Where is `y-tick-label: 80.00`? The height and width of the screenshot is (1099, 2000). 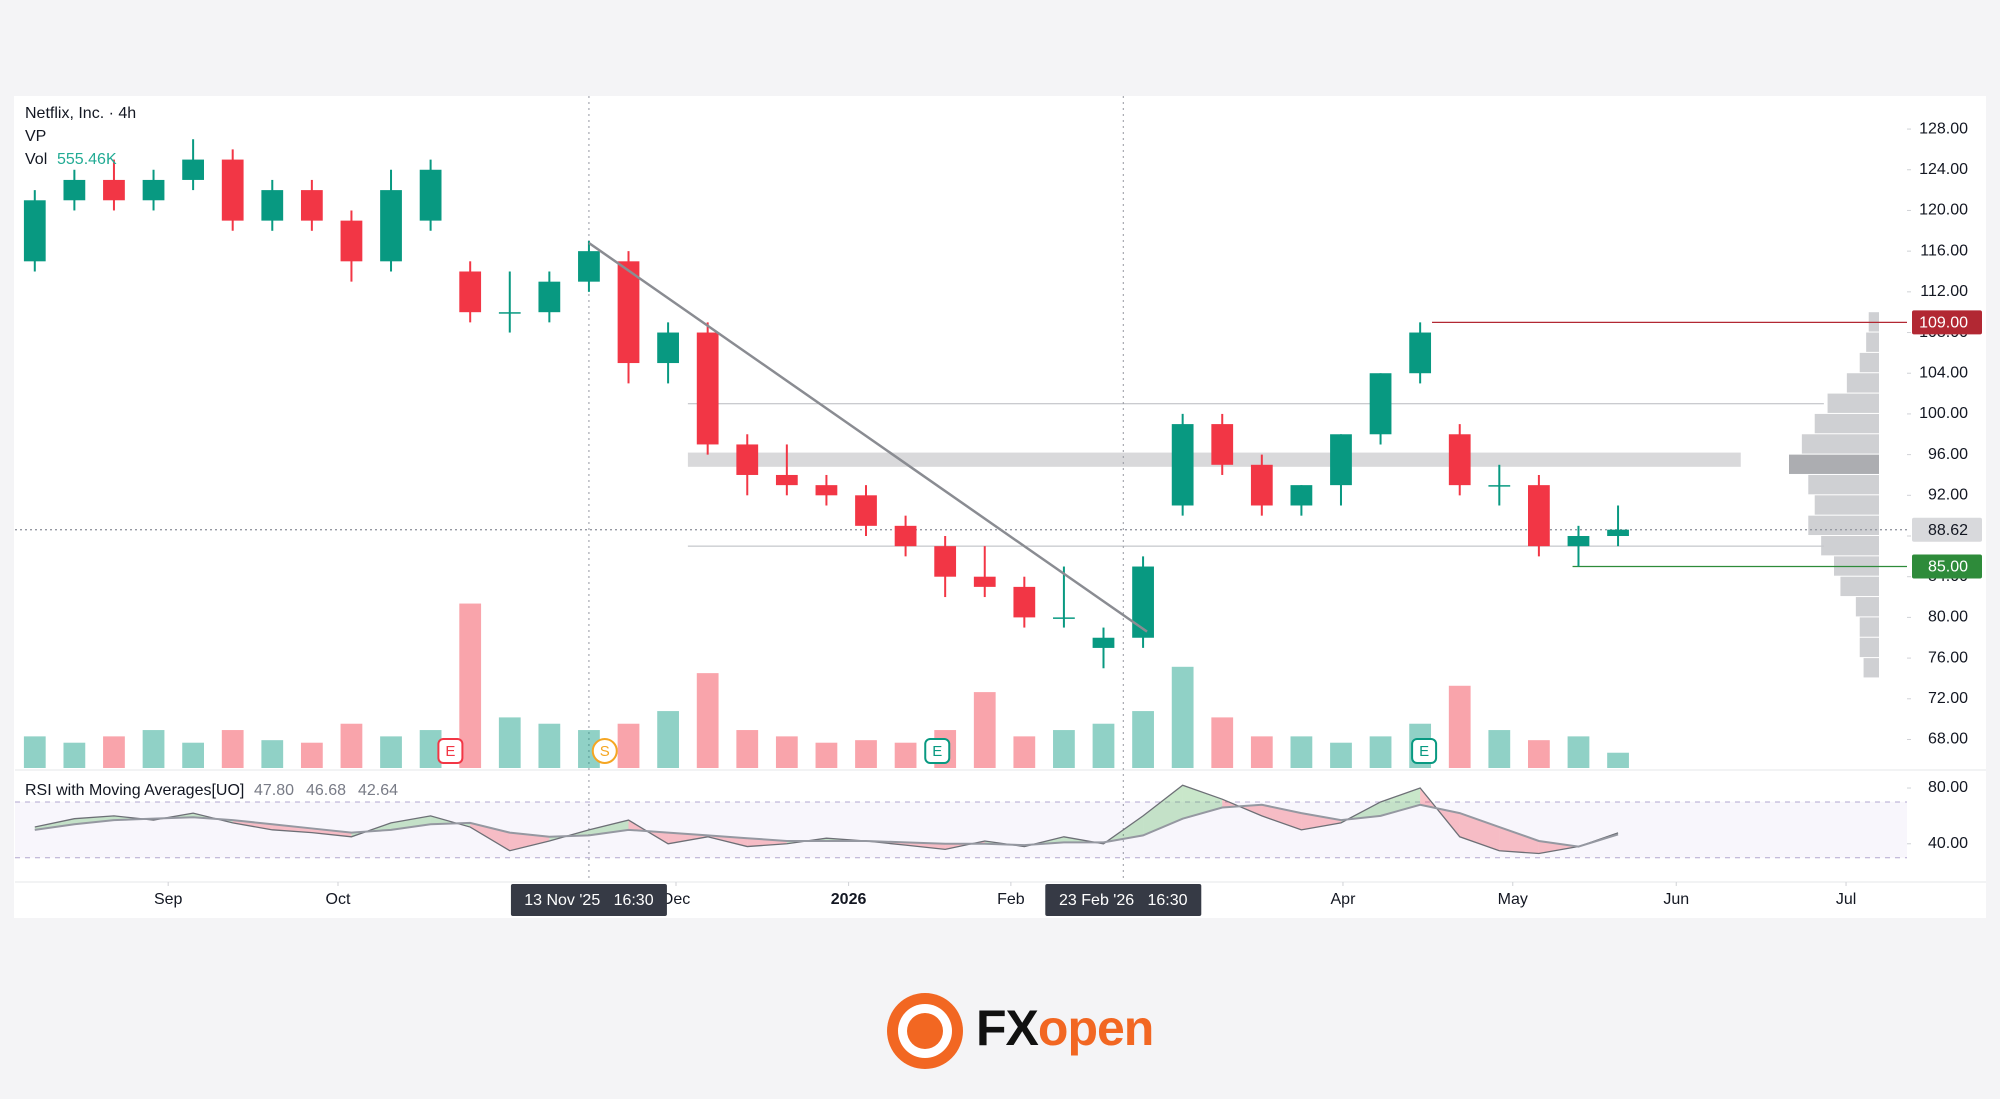
y-tick-label: 80.00 is located at coordinates (1948, 617).